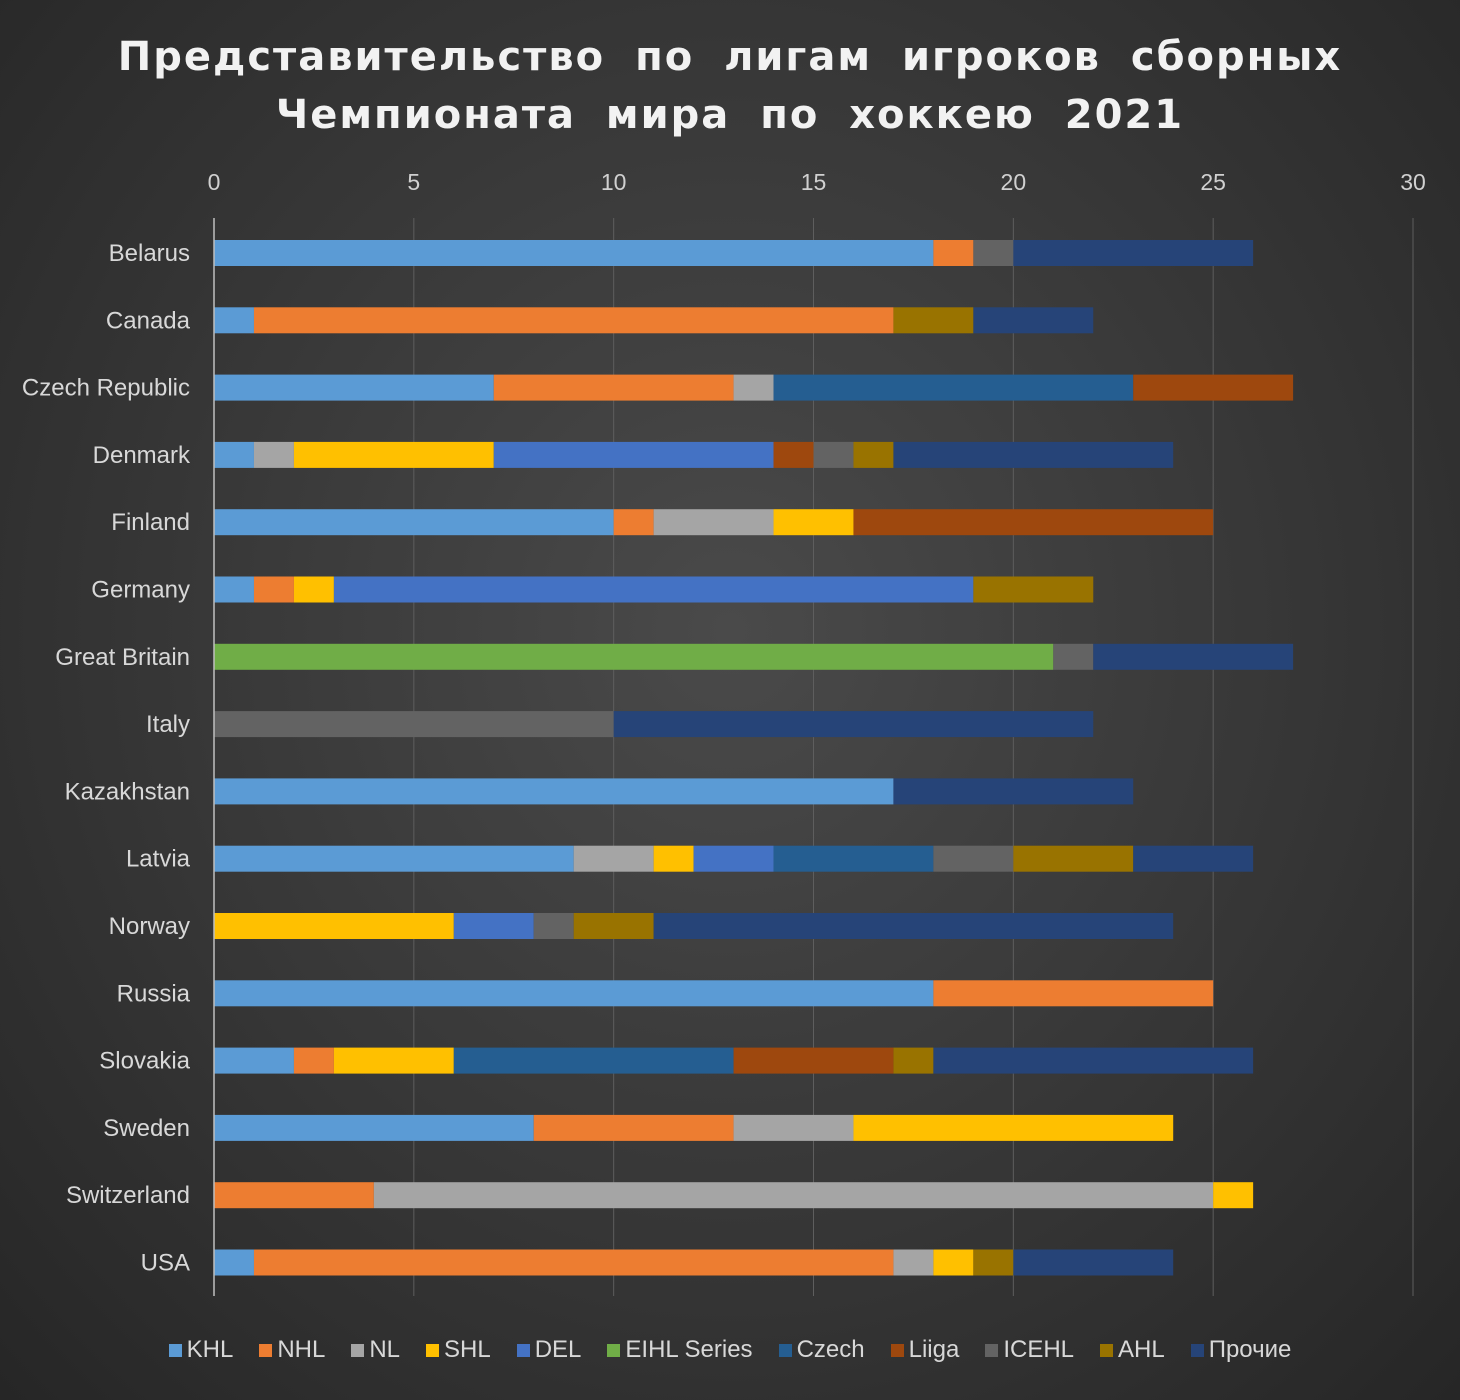  Describe the element at coordinates (1093, 1262) in the screenshot. I see `bar-usa-прочие` at that location.